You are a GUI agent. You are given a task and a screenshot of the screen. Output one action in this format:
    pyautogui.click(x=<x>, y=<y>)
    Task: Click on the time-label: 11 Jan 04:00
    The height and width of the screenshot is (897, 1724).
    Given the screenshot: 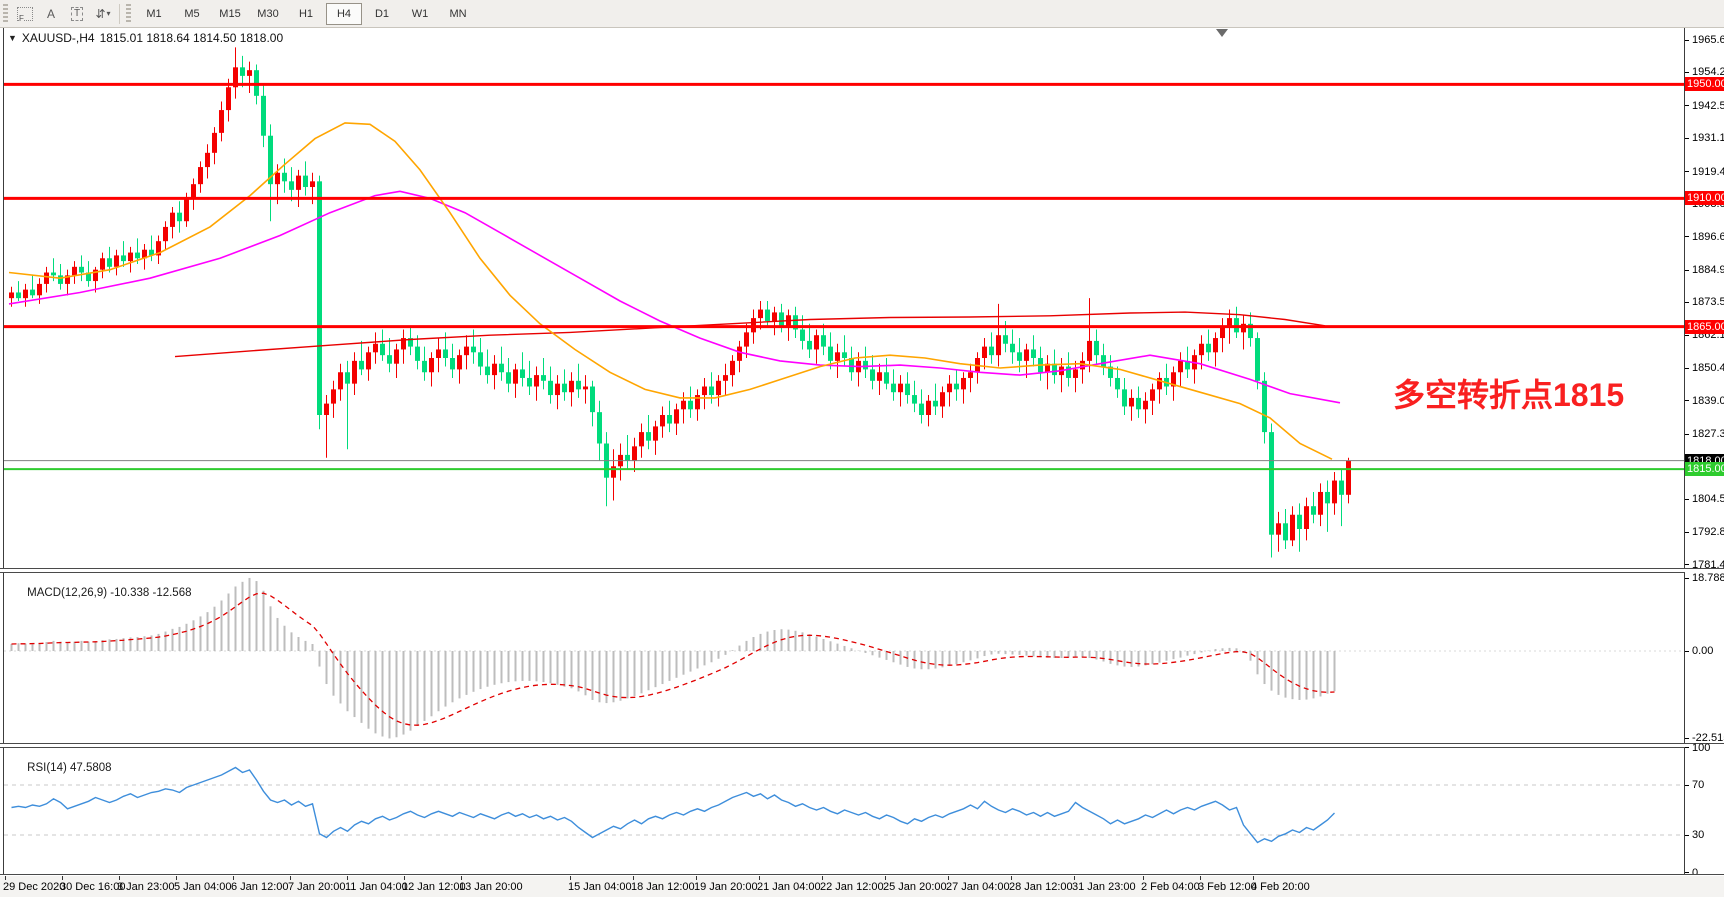 What is the action you would take?
    pyautogui.click(x=376, y=887)
    